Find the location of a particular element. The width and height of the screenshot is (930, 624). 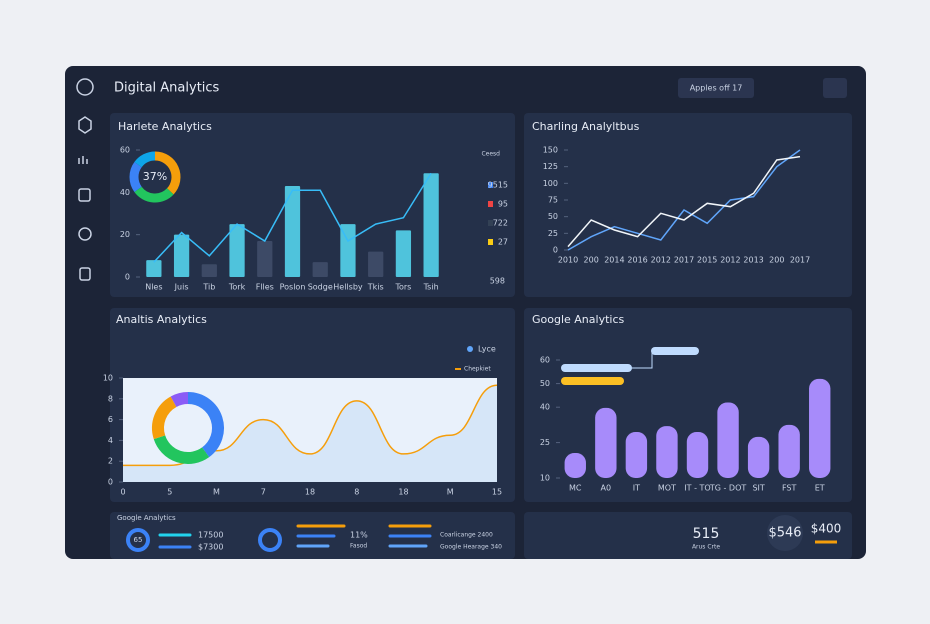

x-tick-label: Tors is located at coordinates (402, 287).